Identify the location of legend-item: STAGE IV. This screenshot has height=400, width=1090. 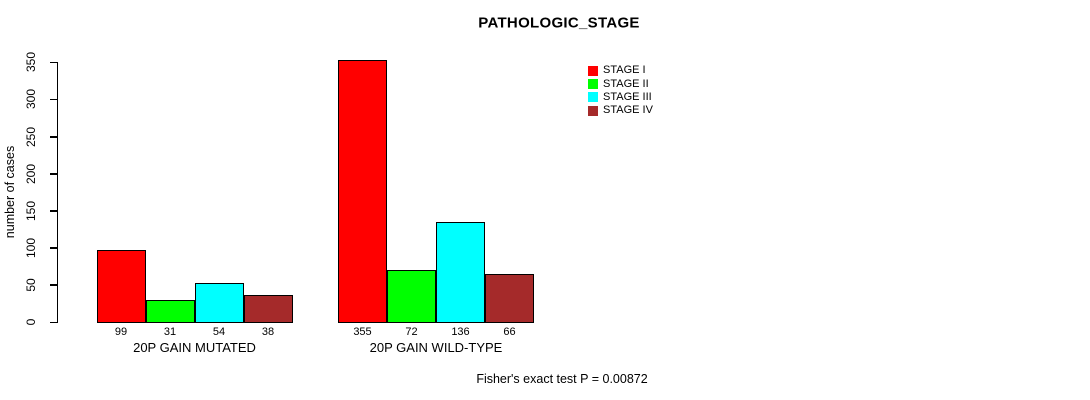
(620, 110).